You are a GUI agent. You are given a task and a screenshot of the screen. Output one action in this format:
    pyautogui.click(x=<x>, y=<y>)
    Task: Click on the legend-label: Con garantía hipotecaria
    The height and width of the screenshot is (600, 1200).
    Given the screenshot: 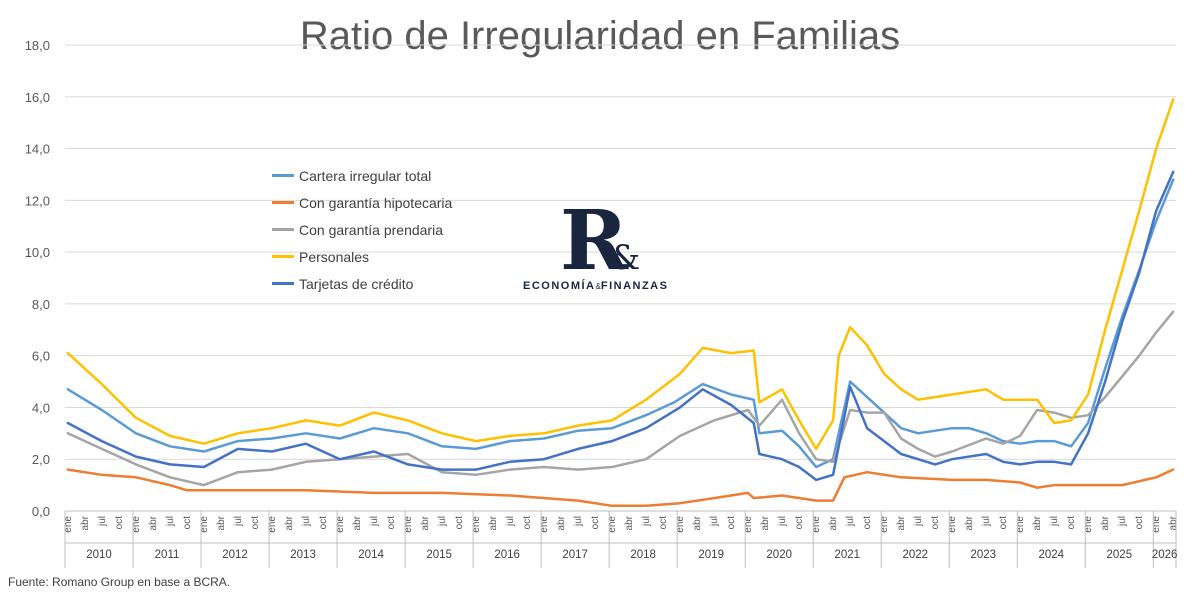 What is the action you would take?
    pyautogui.click(x=376, y=202)
    